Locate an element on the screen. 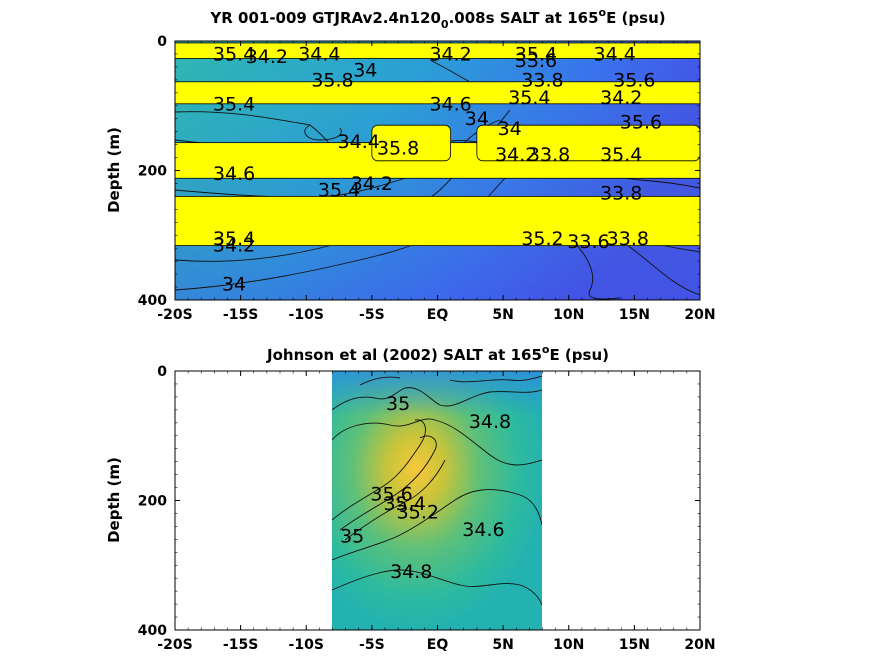 The image size is (875, 656). chart-2-x-tick-label: 15N is located at coordinates (634, 645).